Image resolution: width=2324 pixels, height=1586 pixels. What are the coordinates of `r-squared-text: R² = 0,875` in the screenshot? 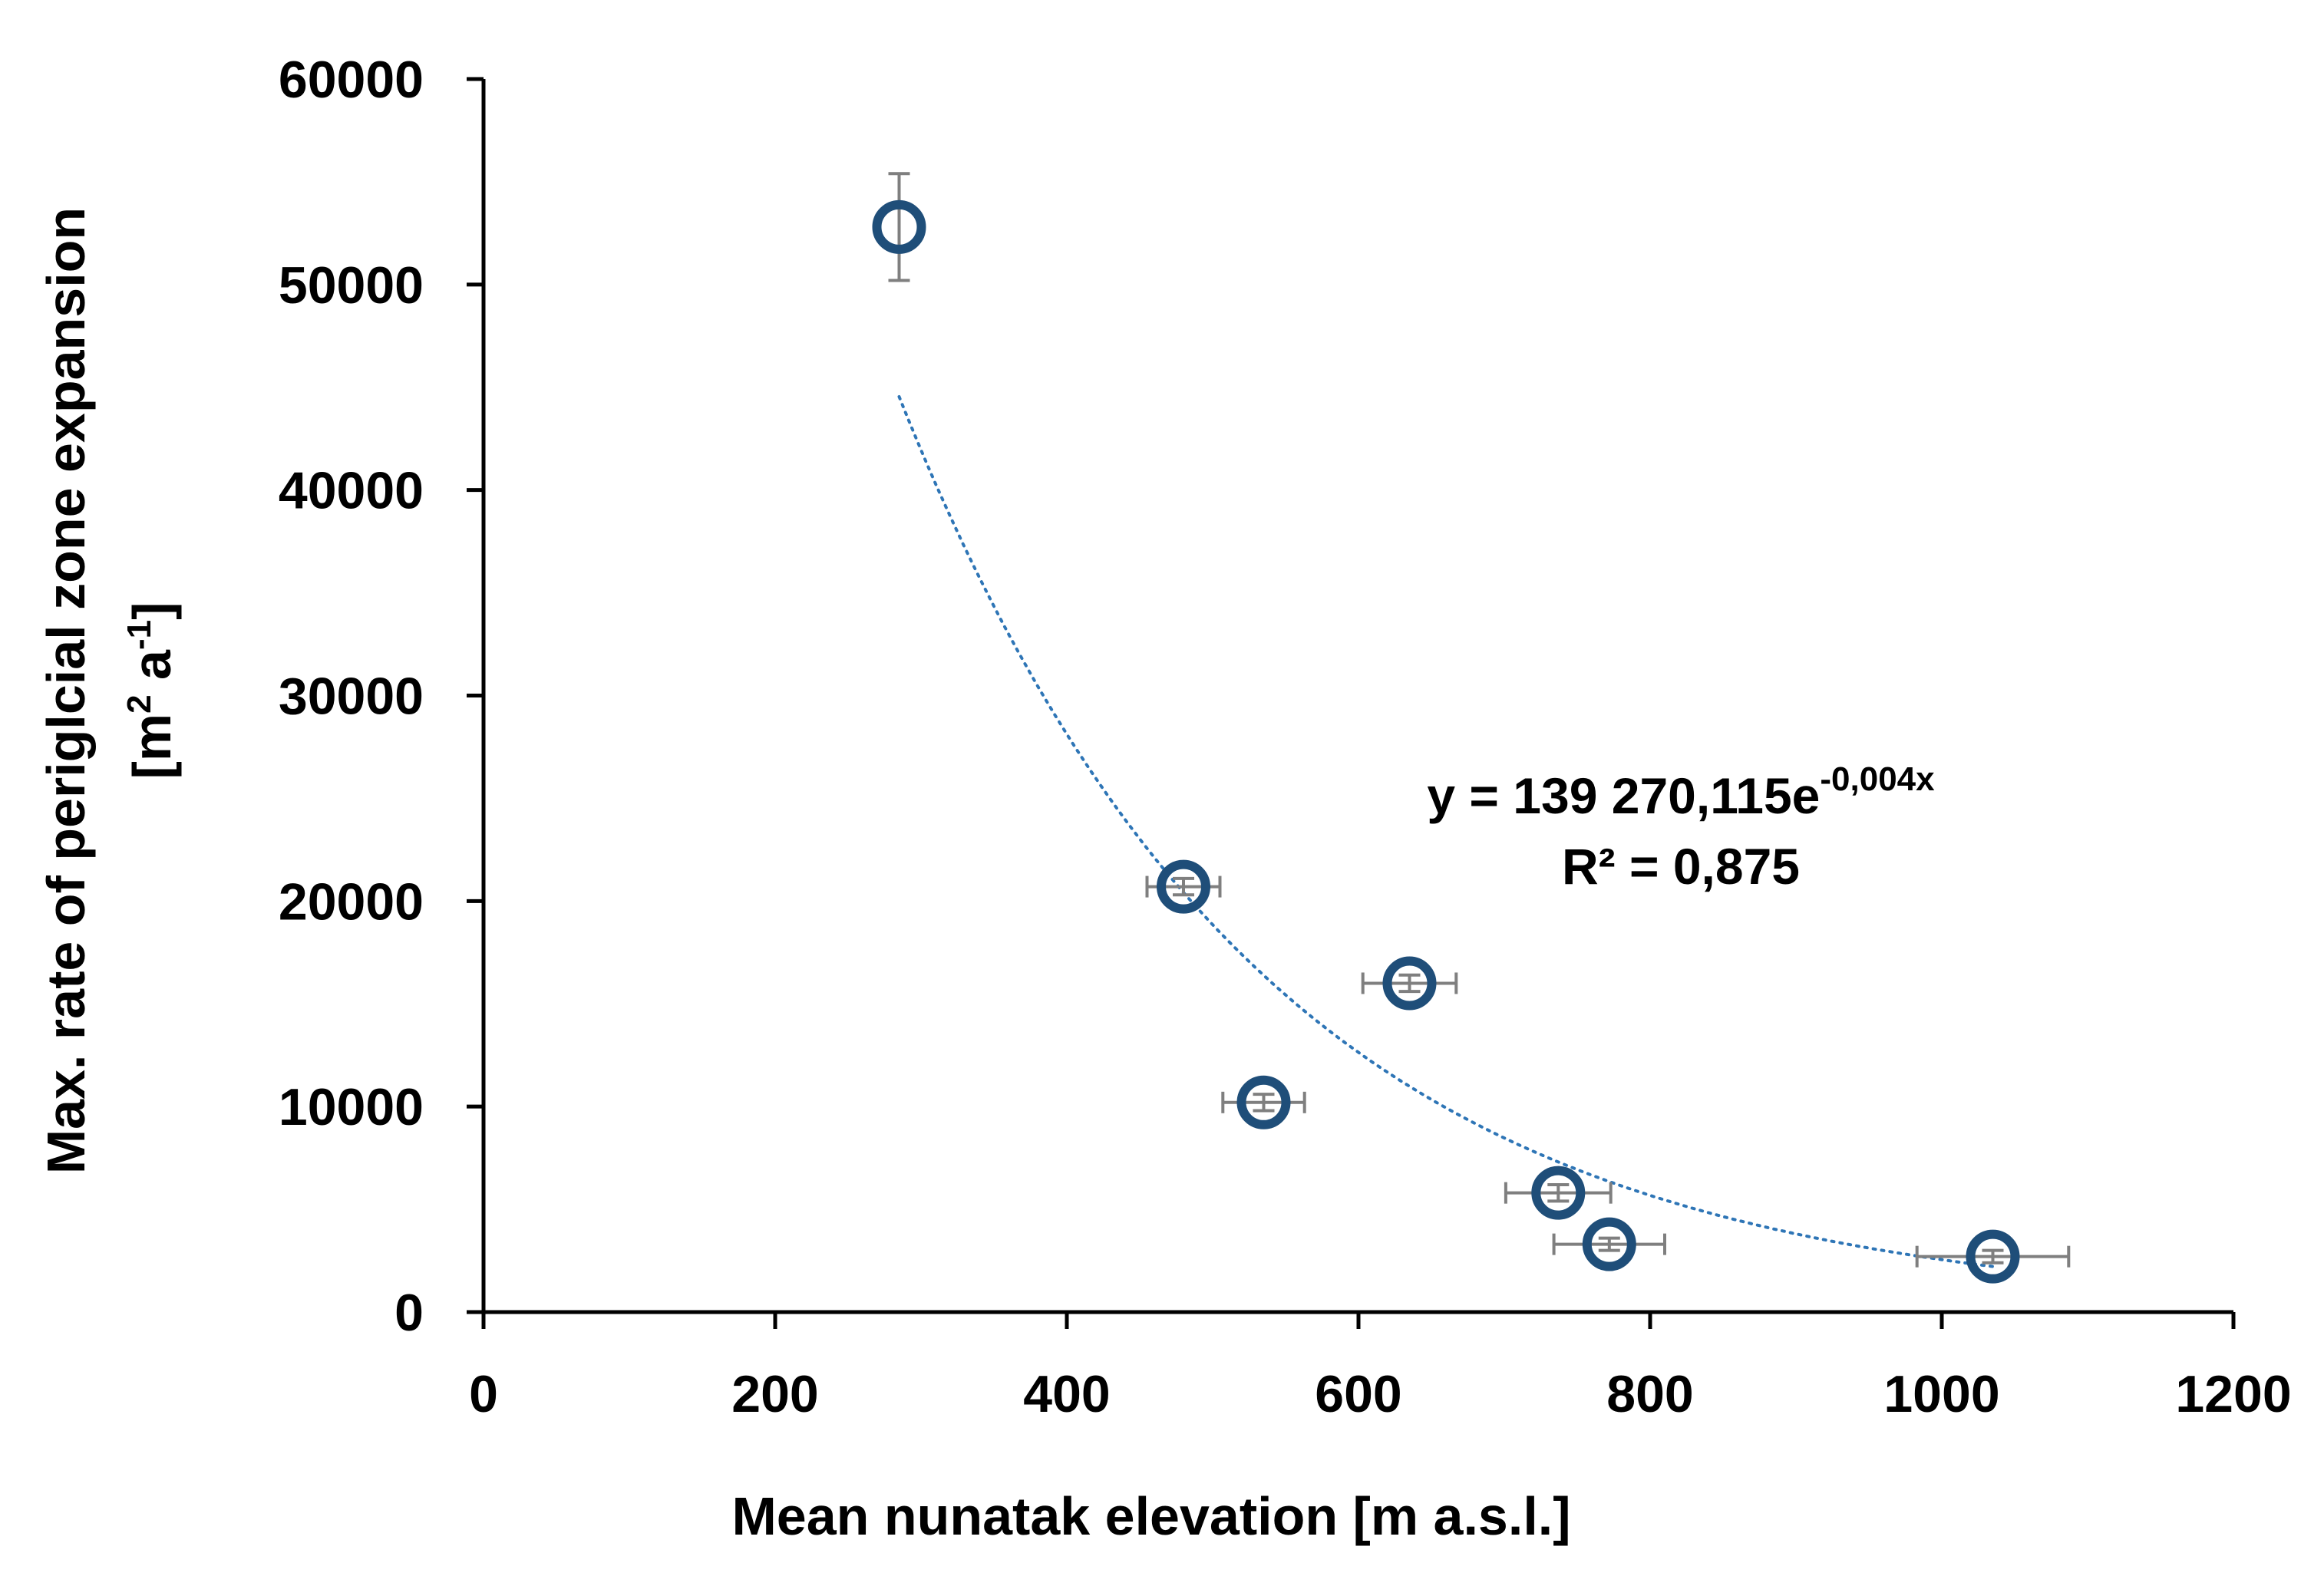 It's located at (1681, 866).